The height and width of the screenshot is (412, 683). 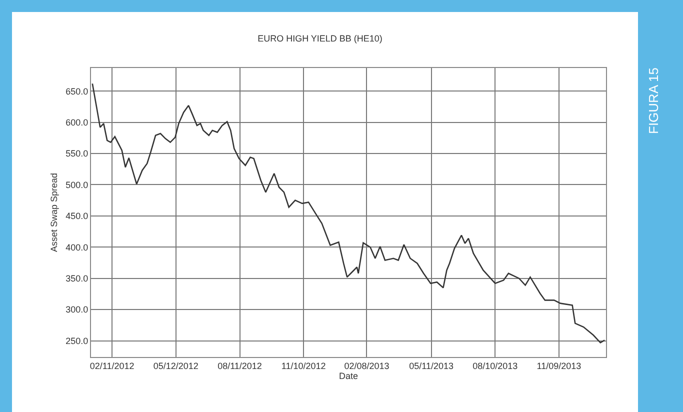 I want to click on y-tick-label: 550.0, so click(x=77, y=153).